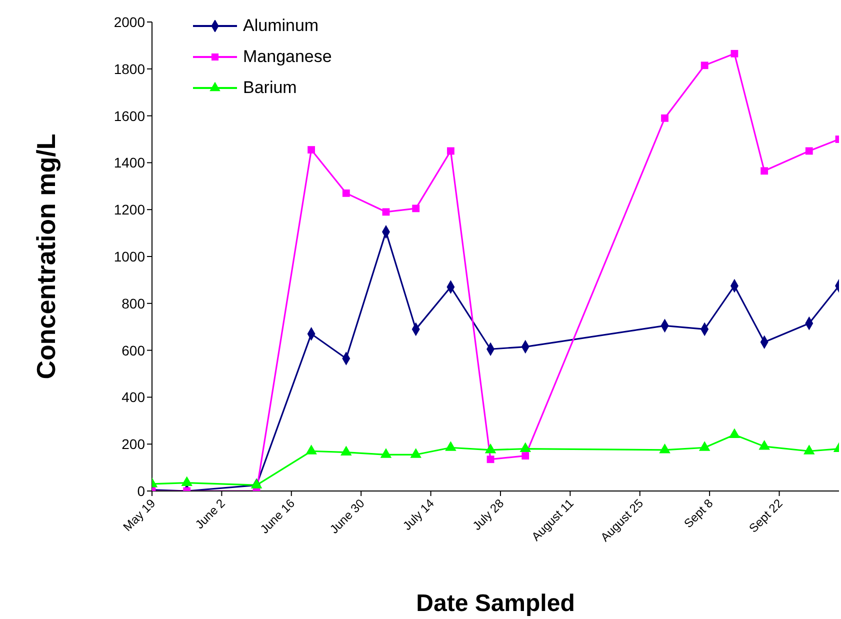 Image resolution: width=841 pixels, height=619 pixels. Describe the element at coordinates (281, 26) in the screenshot. I see `legend-label: Aluminum` at that location.